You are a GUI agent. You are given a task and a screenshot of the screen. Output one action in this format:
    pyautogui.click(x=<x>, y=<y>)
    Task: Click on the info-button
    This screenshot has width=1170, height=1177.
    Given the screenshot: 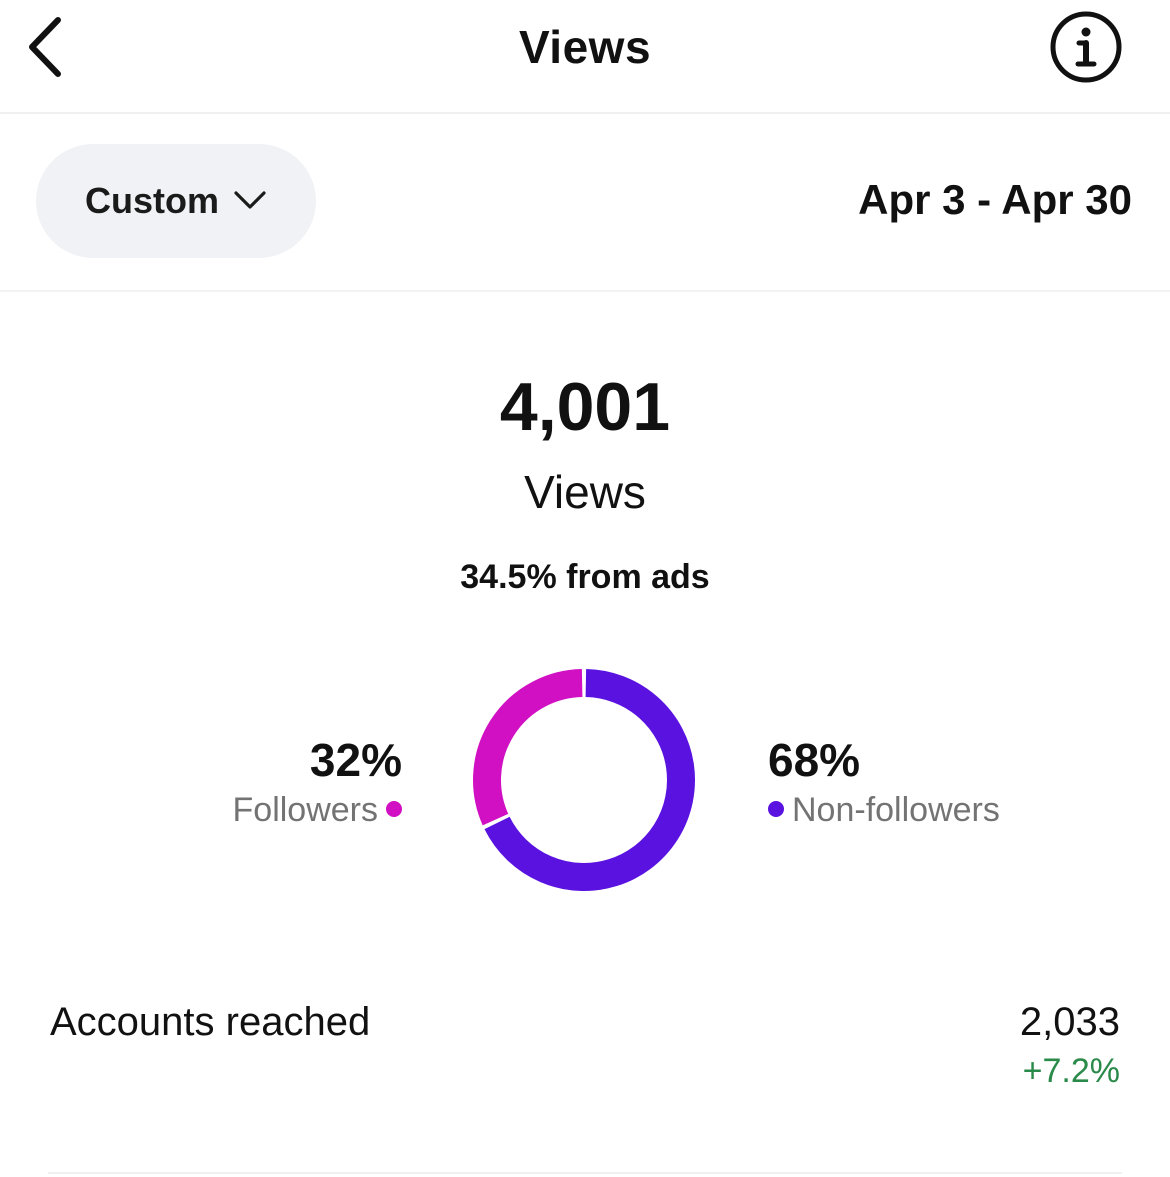 What is the action you would take?
    pyautogui.click(x=1086, y=47)
    